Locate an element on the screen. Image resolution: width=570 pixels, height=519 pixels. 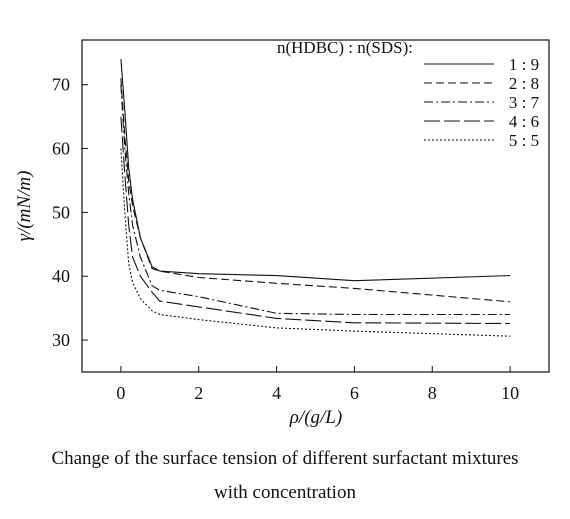
x-tick-label: 2 is located at coordinates (198, 393).